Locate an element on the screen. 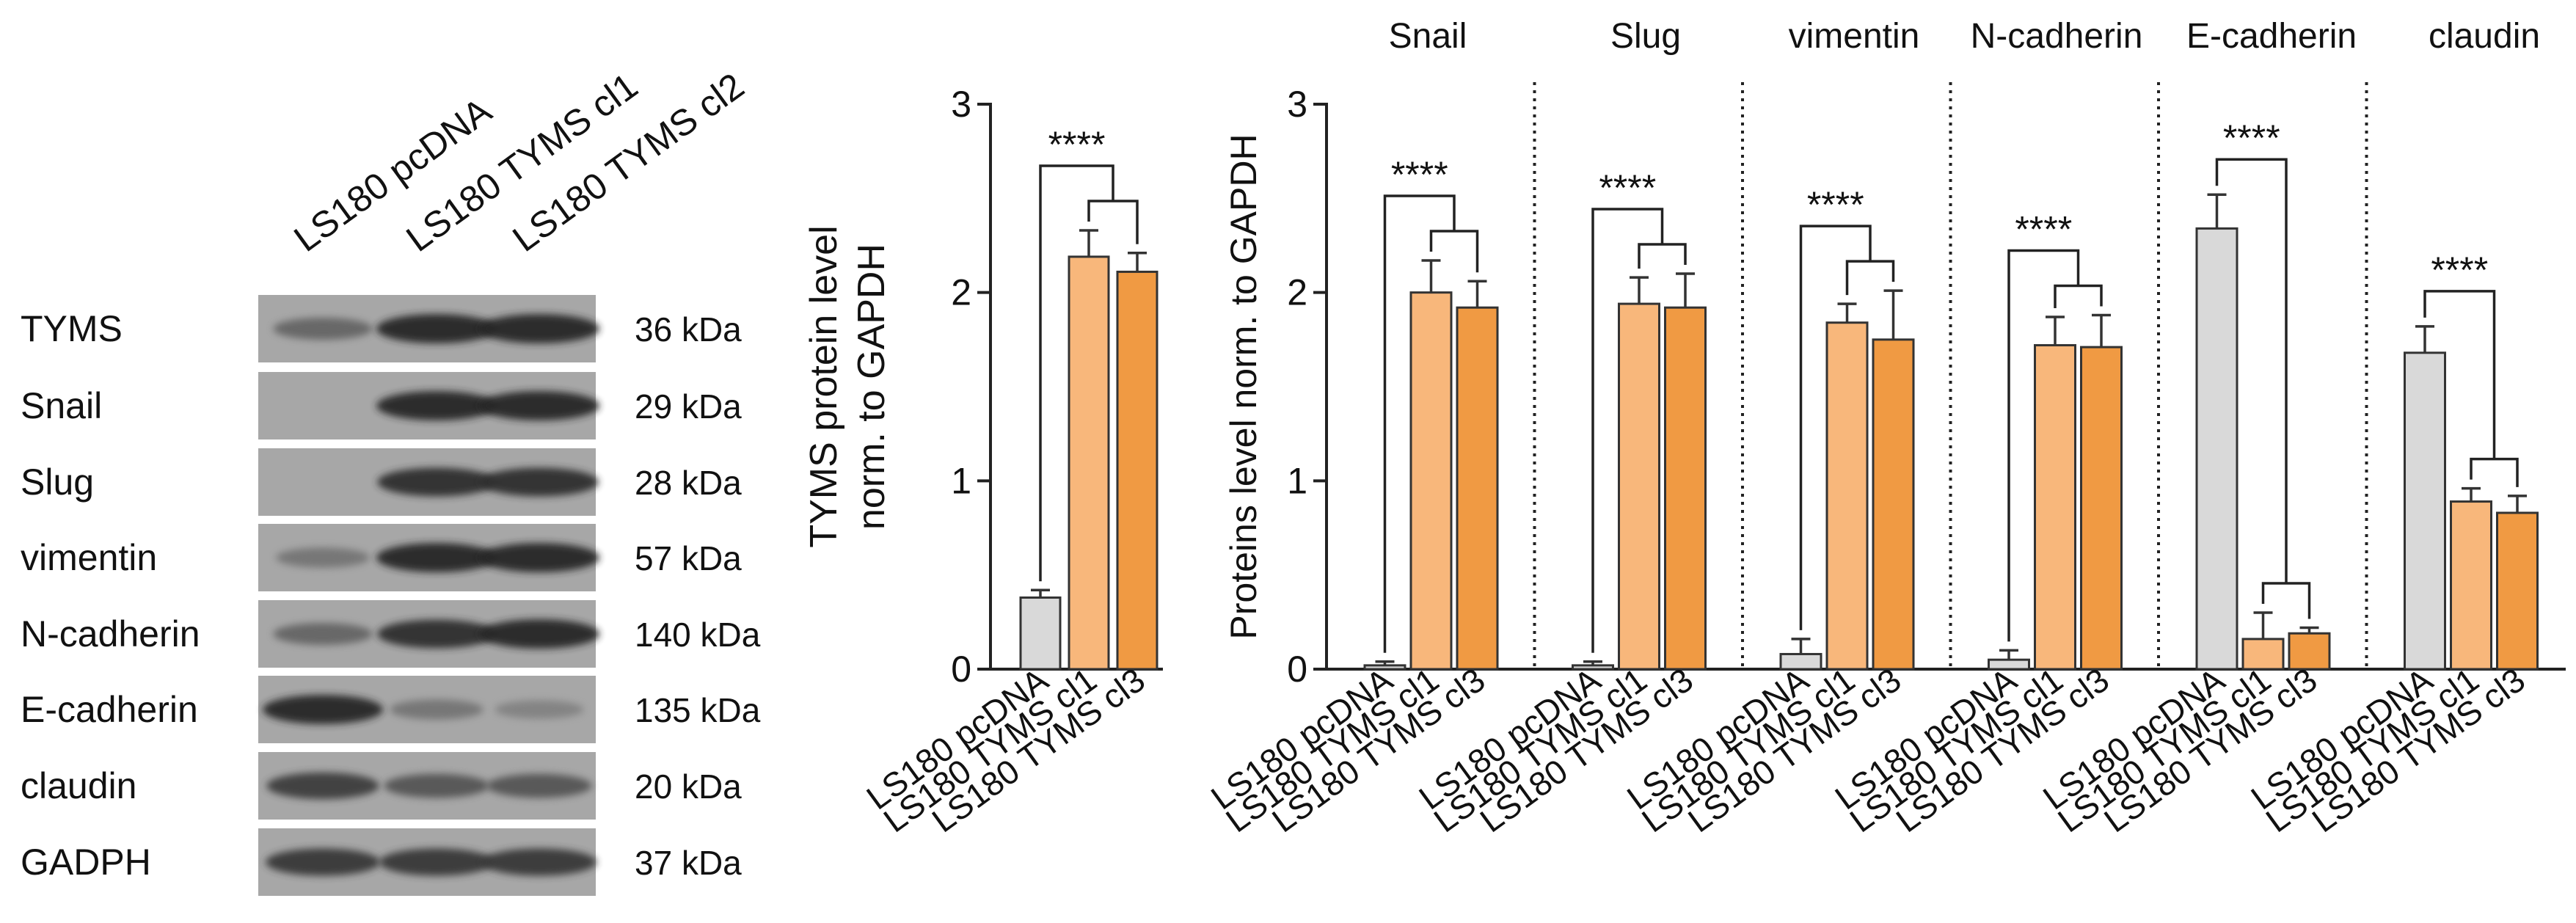 Image resolution: width=2576 pixels, height=923 pixels. blot-protein-label: TYMS is located at coordinates (72, 328).